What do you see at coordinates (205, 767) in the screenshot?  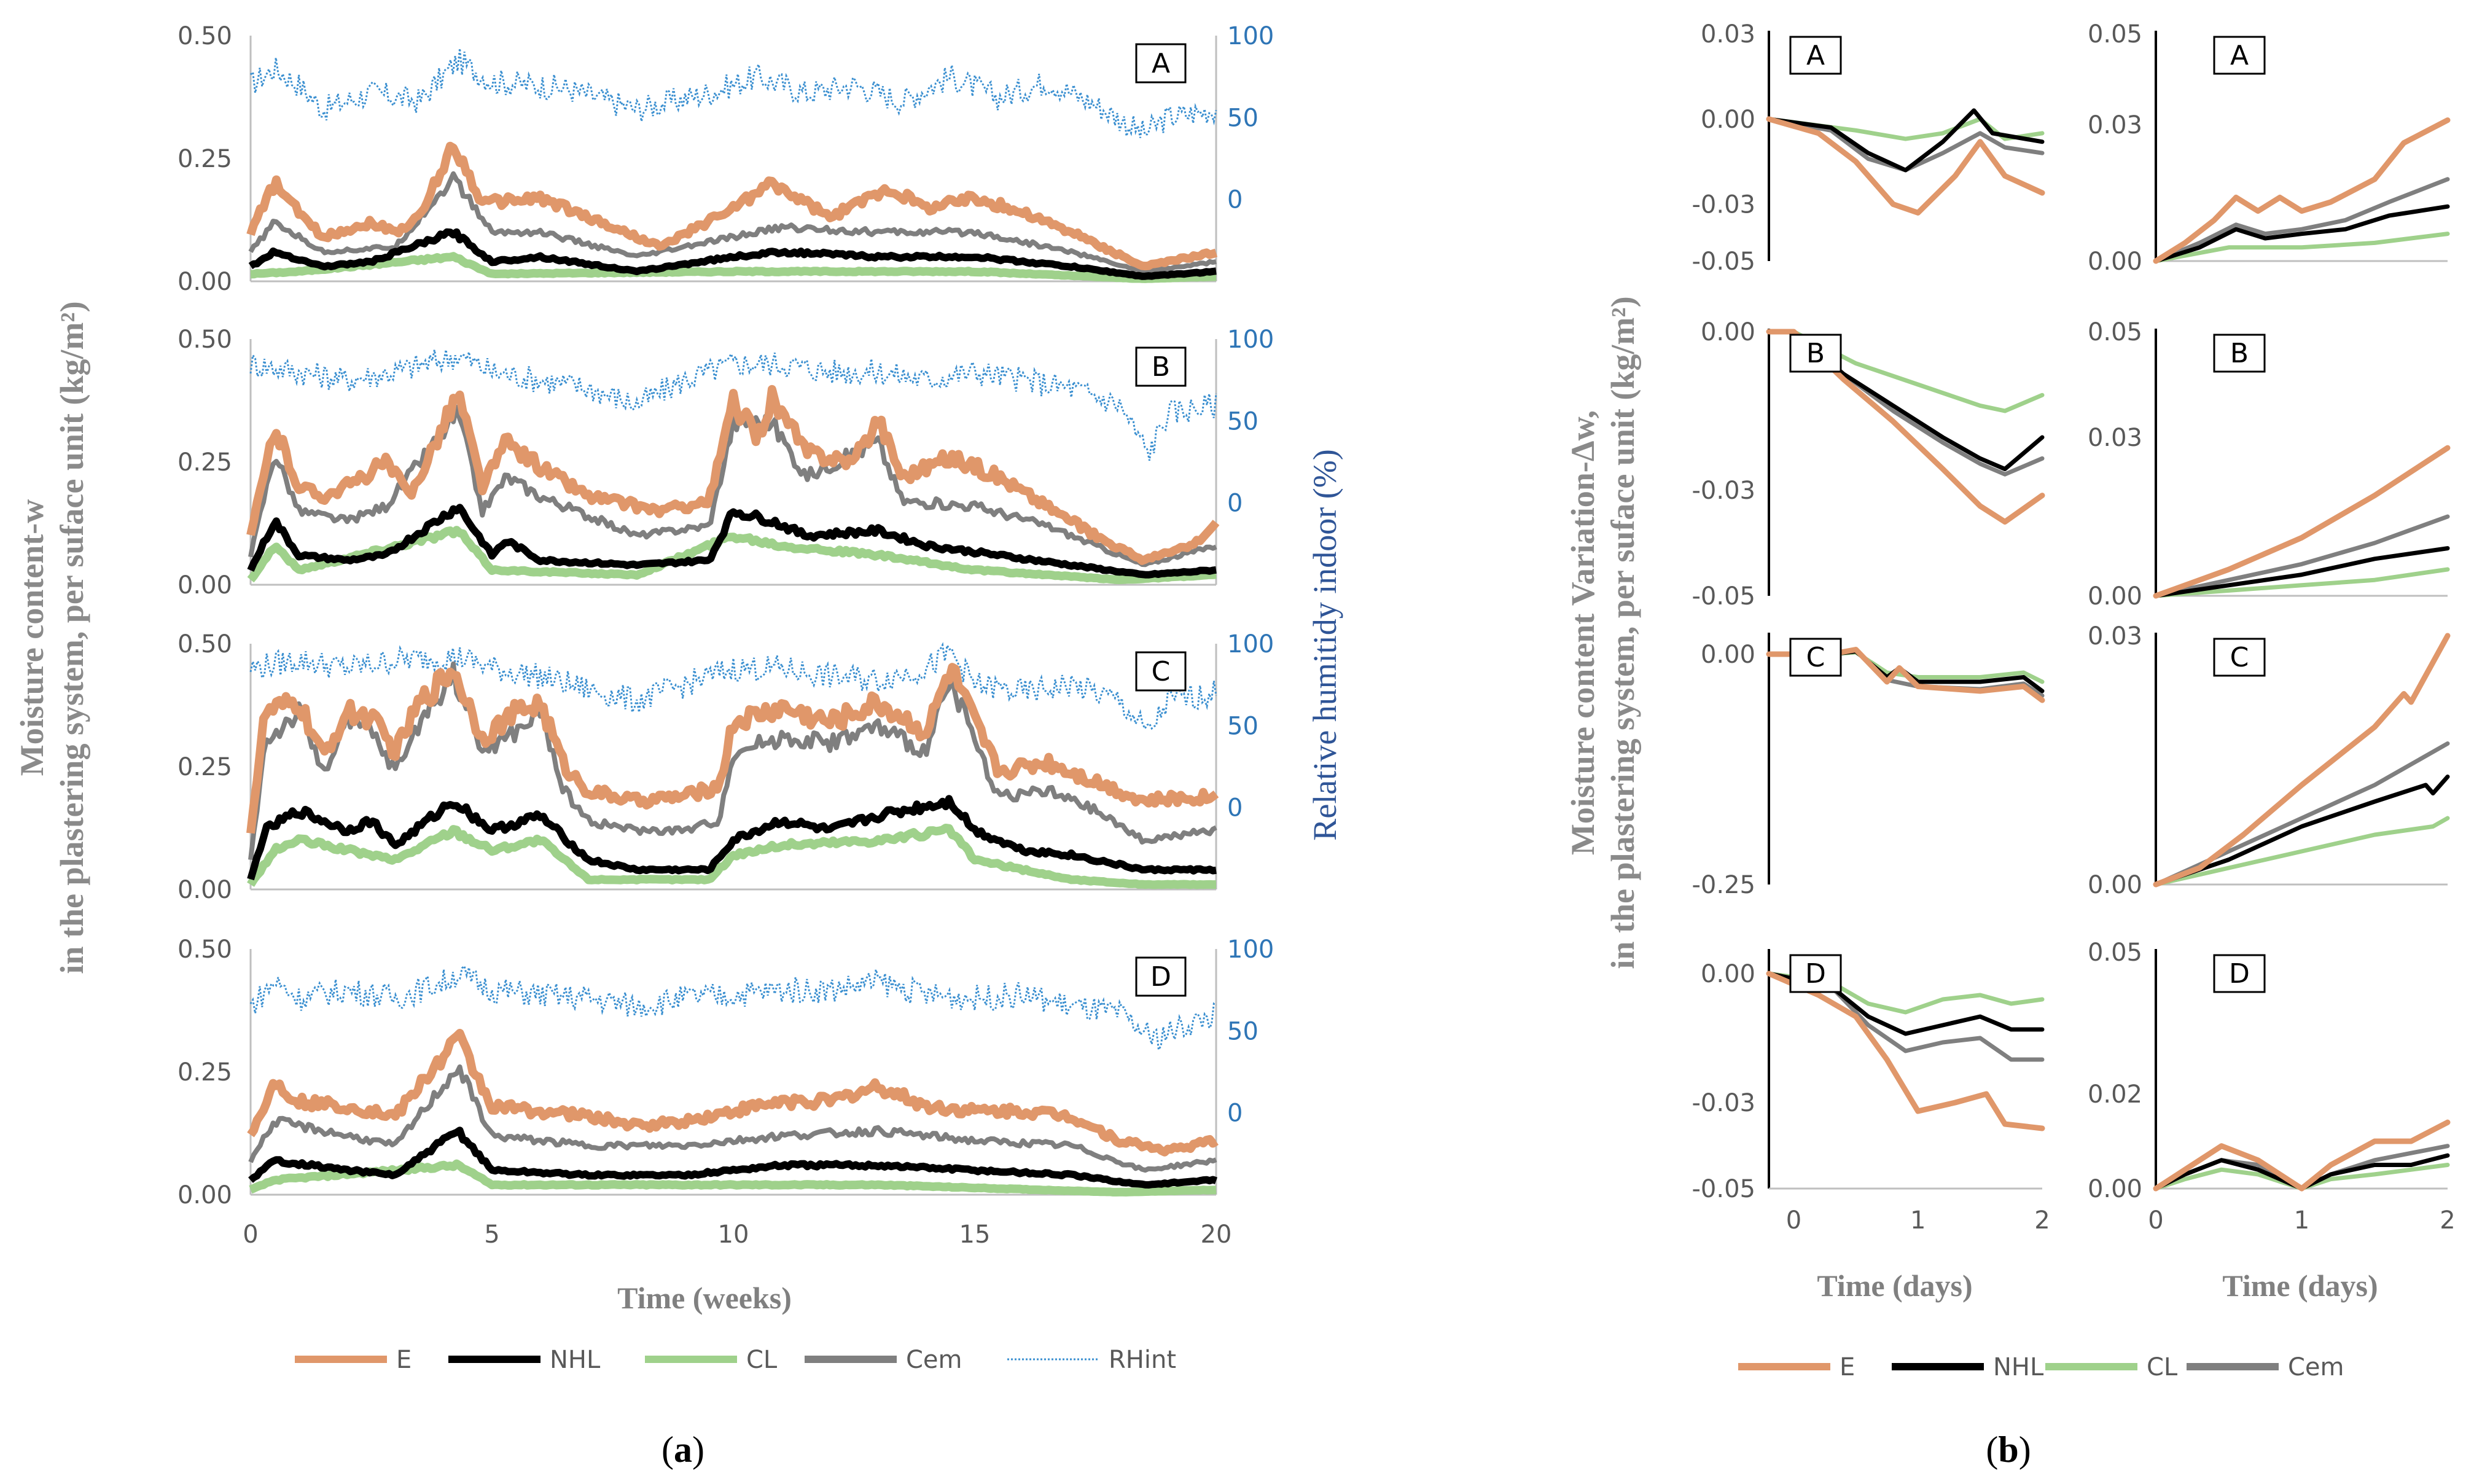 I see `a-panel-C-ytick: 0.25` at bounding box center [205, 767].